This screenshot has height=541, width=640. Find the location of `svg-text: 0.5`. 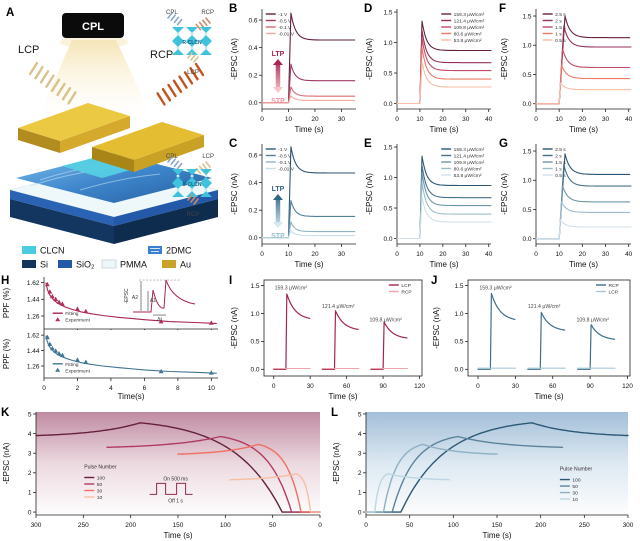

svg-text: 0.5 is located at coordinates (526, 210).